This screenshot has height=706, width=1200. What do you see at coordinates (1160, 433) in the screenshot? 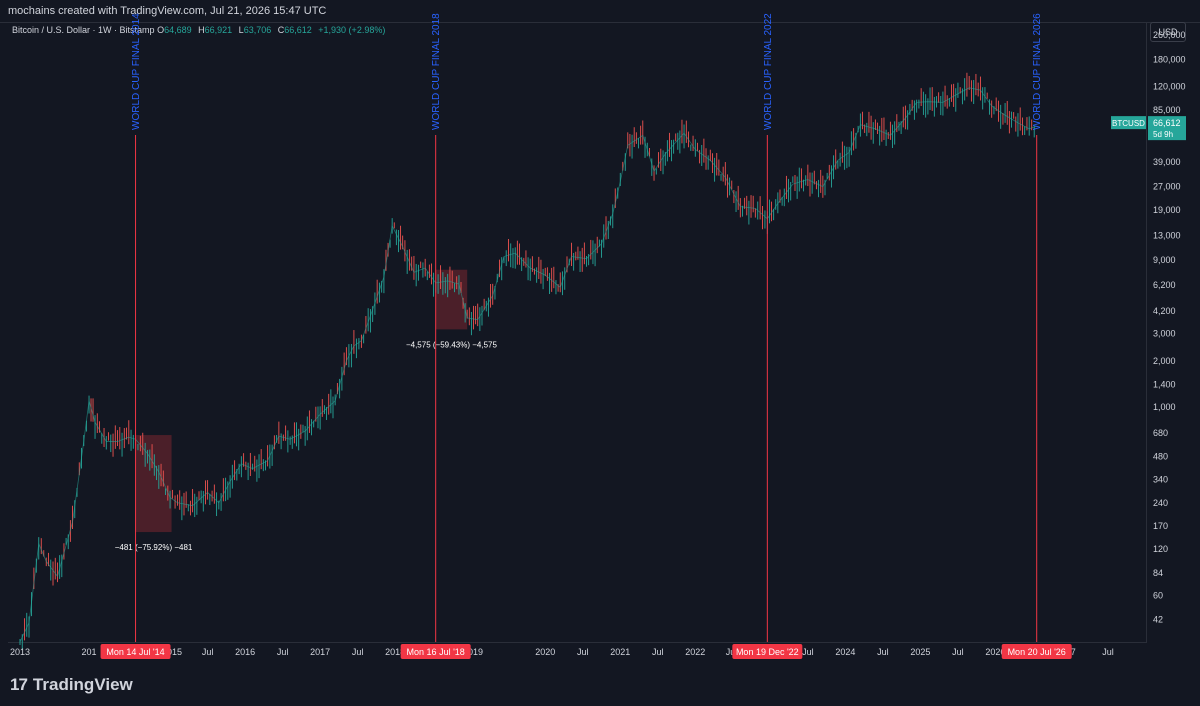
I see `y-tick-label: 680` at bounding box center [1160, 433].